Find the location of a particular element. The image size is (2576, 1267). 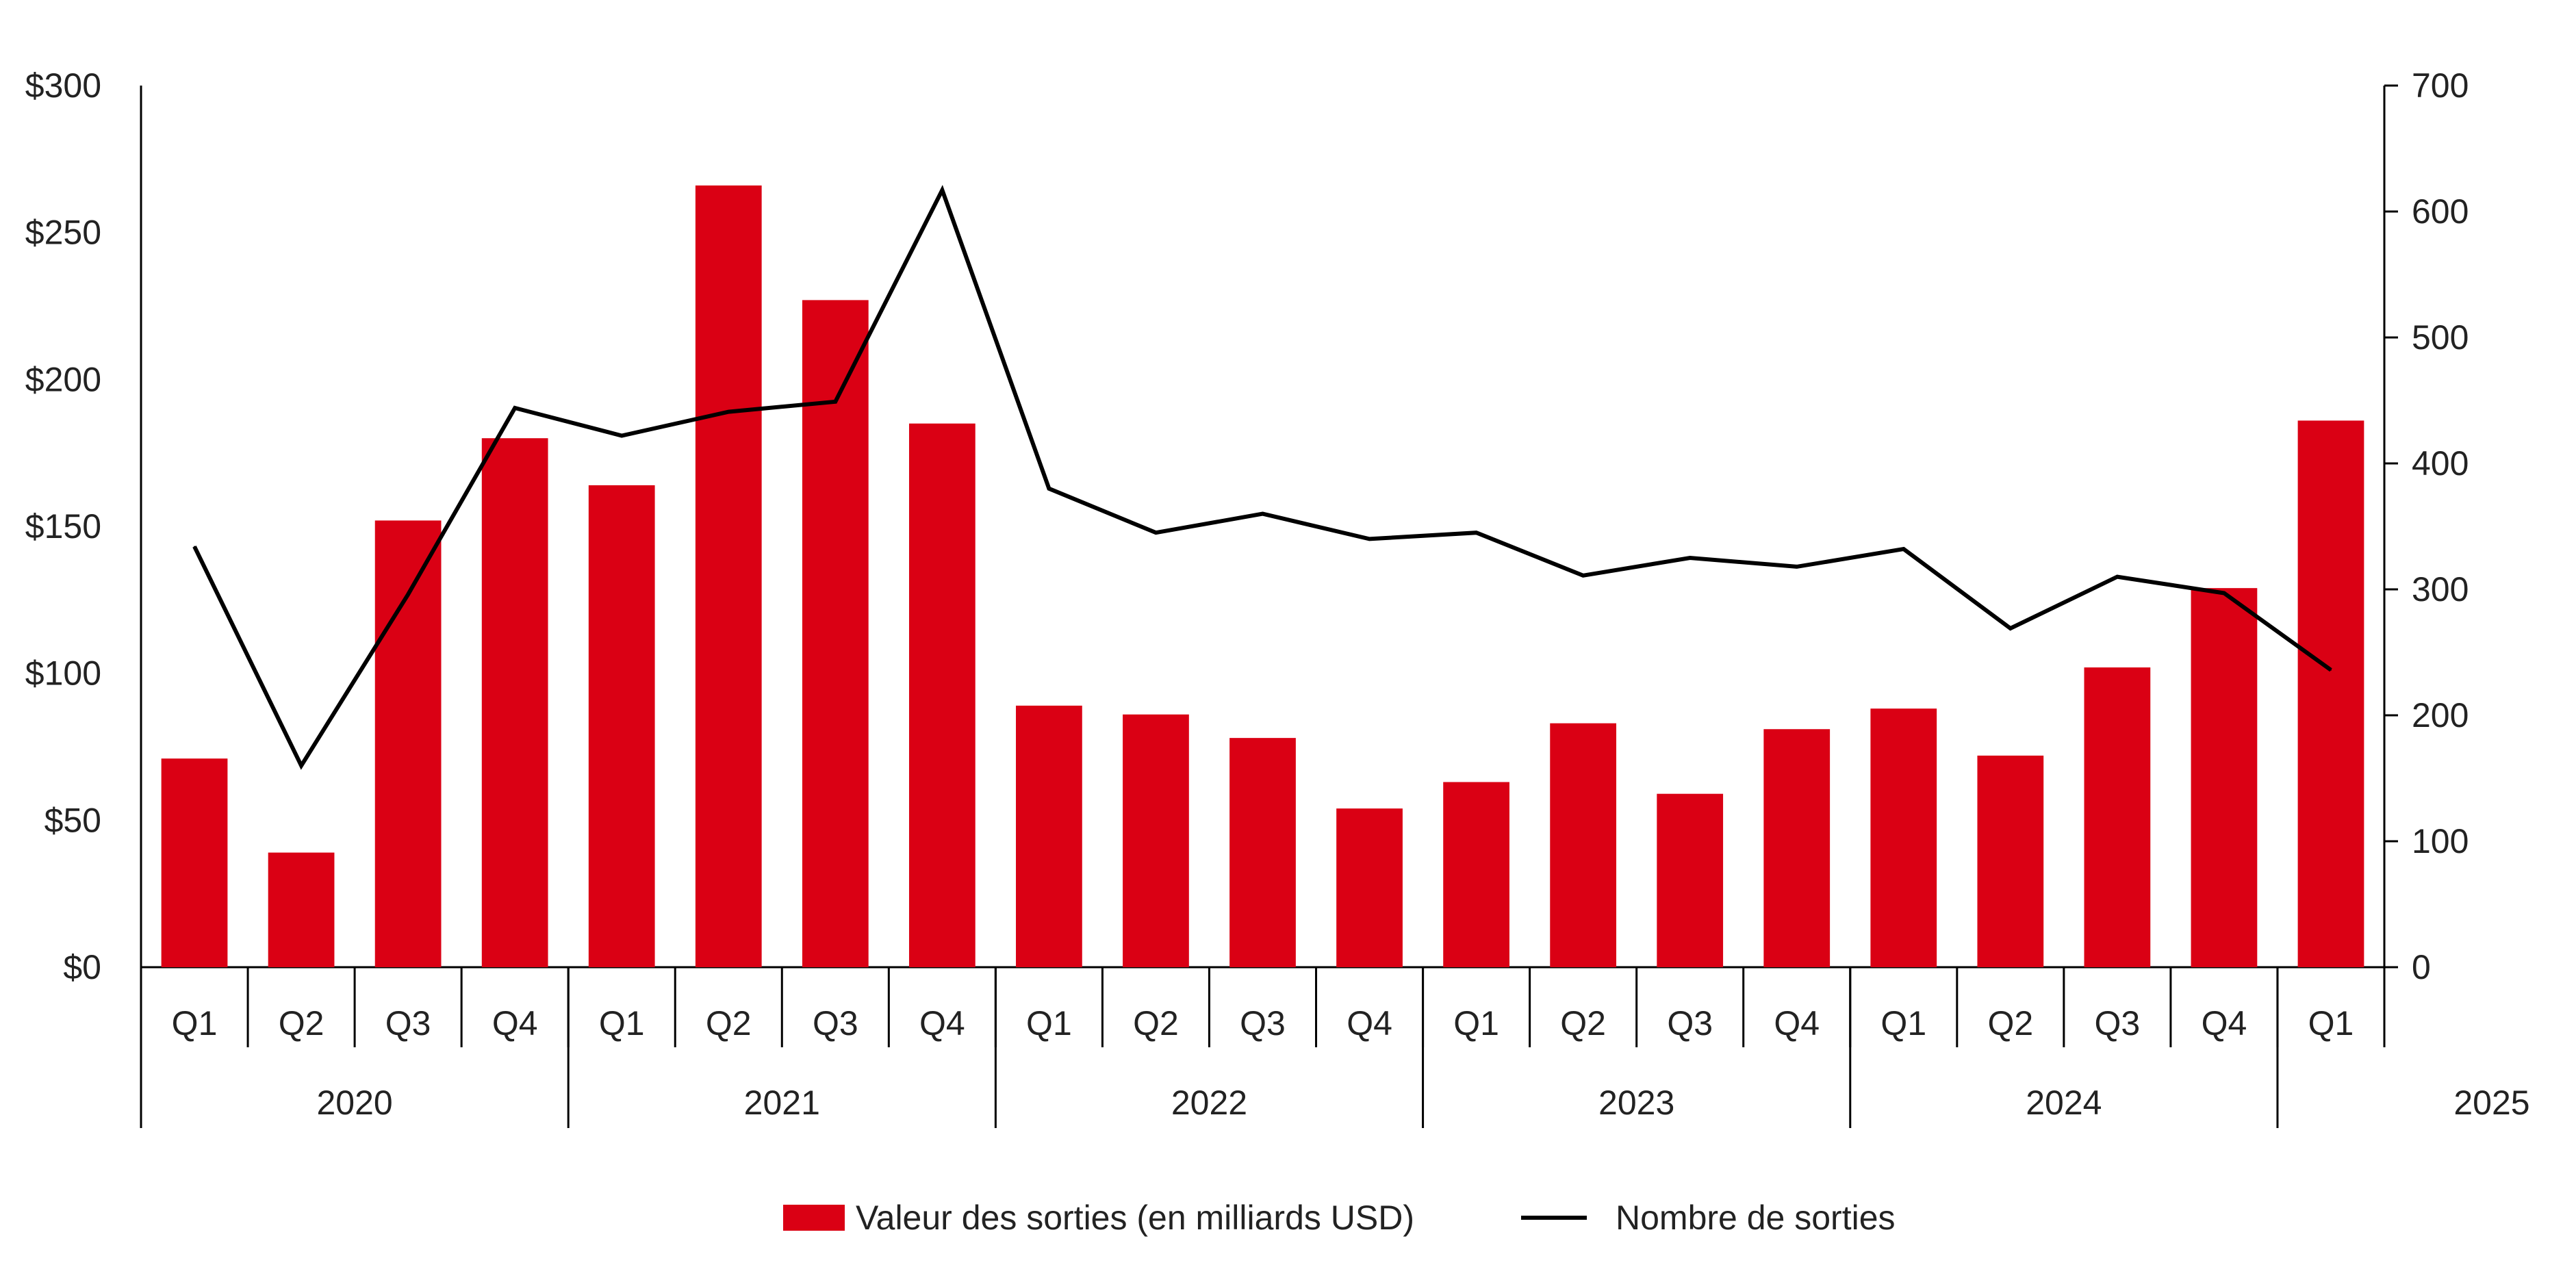

right-tick-label: 600 is located at coordinates (2440, 212).